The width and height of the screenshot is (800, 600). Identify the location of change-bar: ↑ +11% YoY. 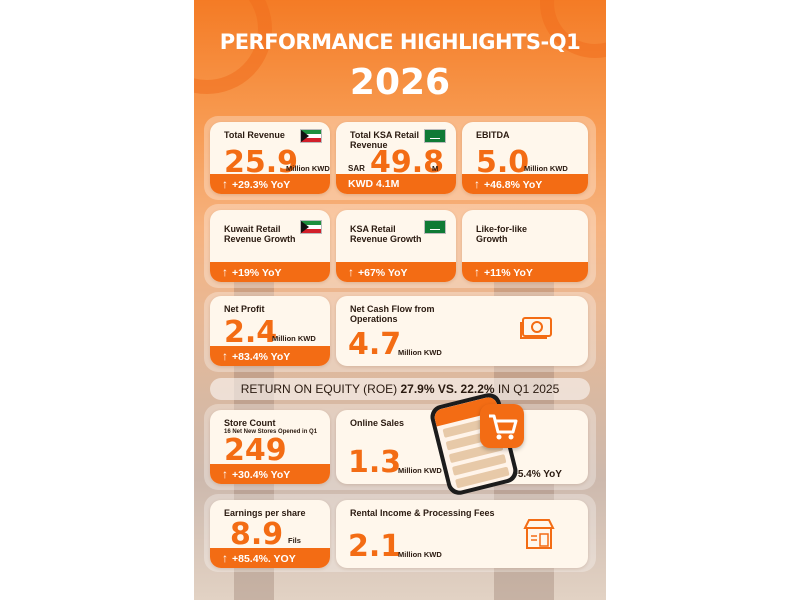
(525, 272).